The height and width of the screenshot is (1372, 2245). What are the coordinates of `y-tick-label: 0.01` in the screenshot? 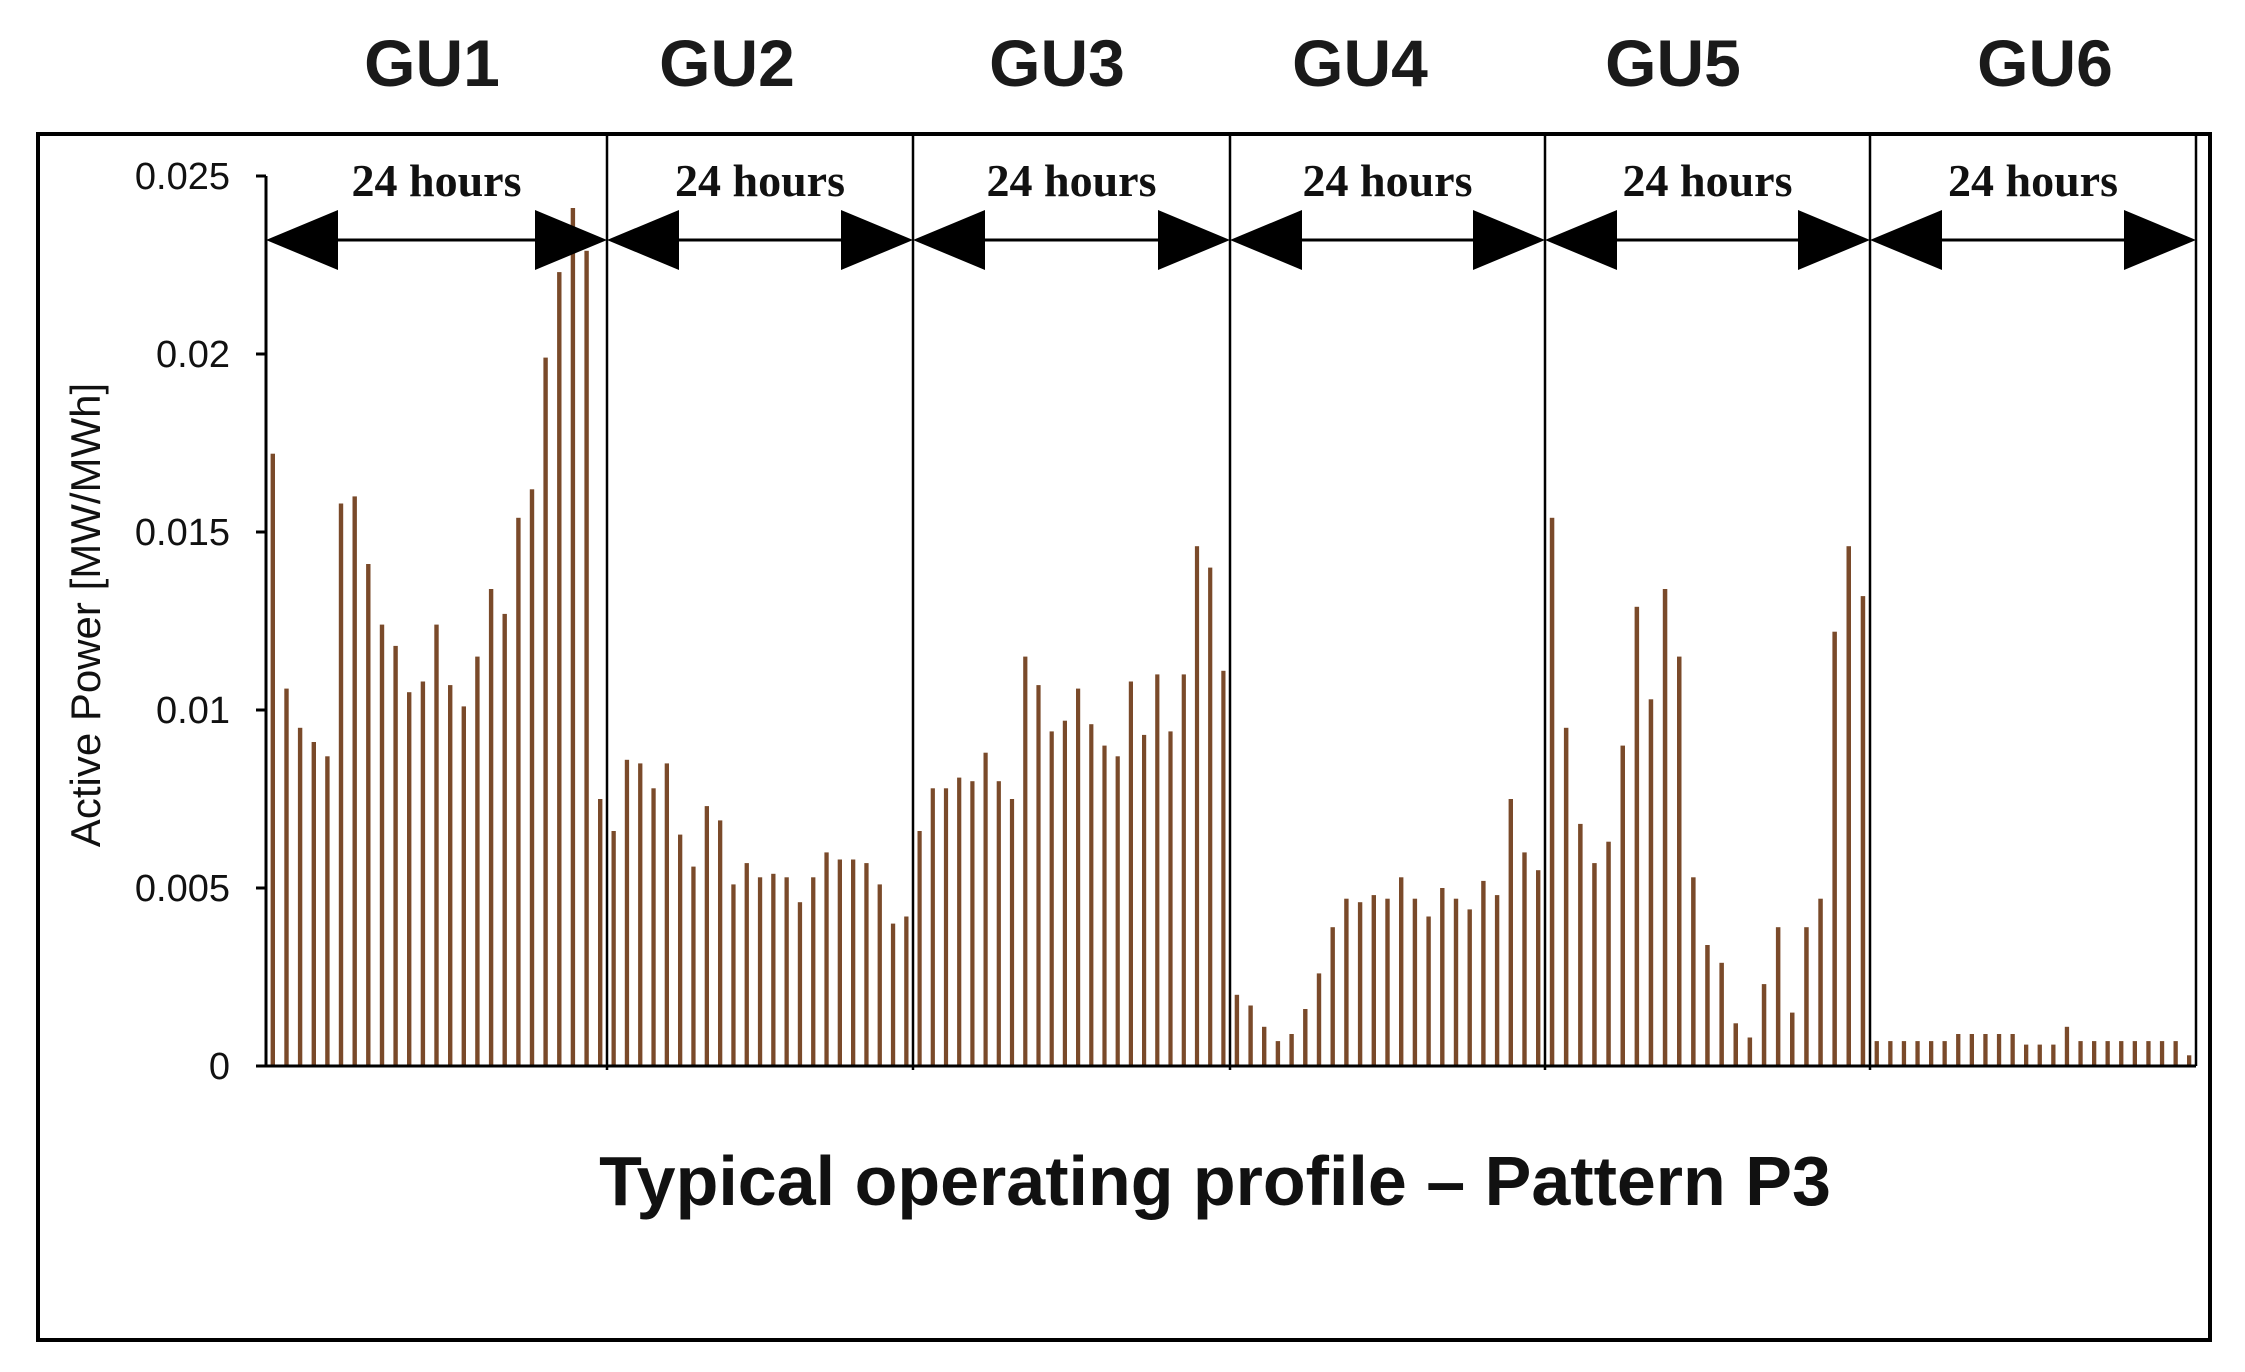 It's located at (193, 711).